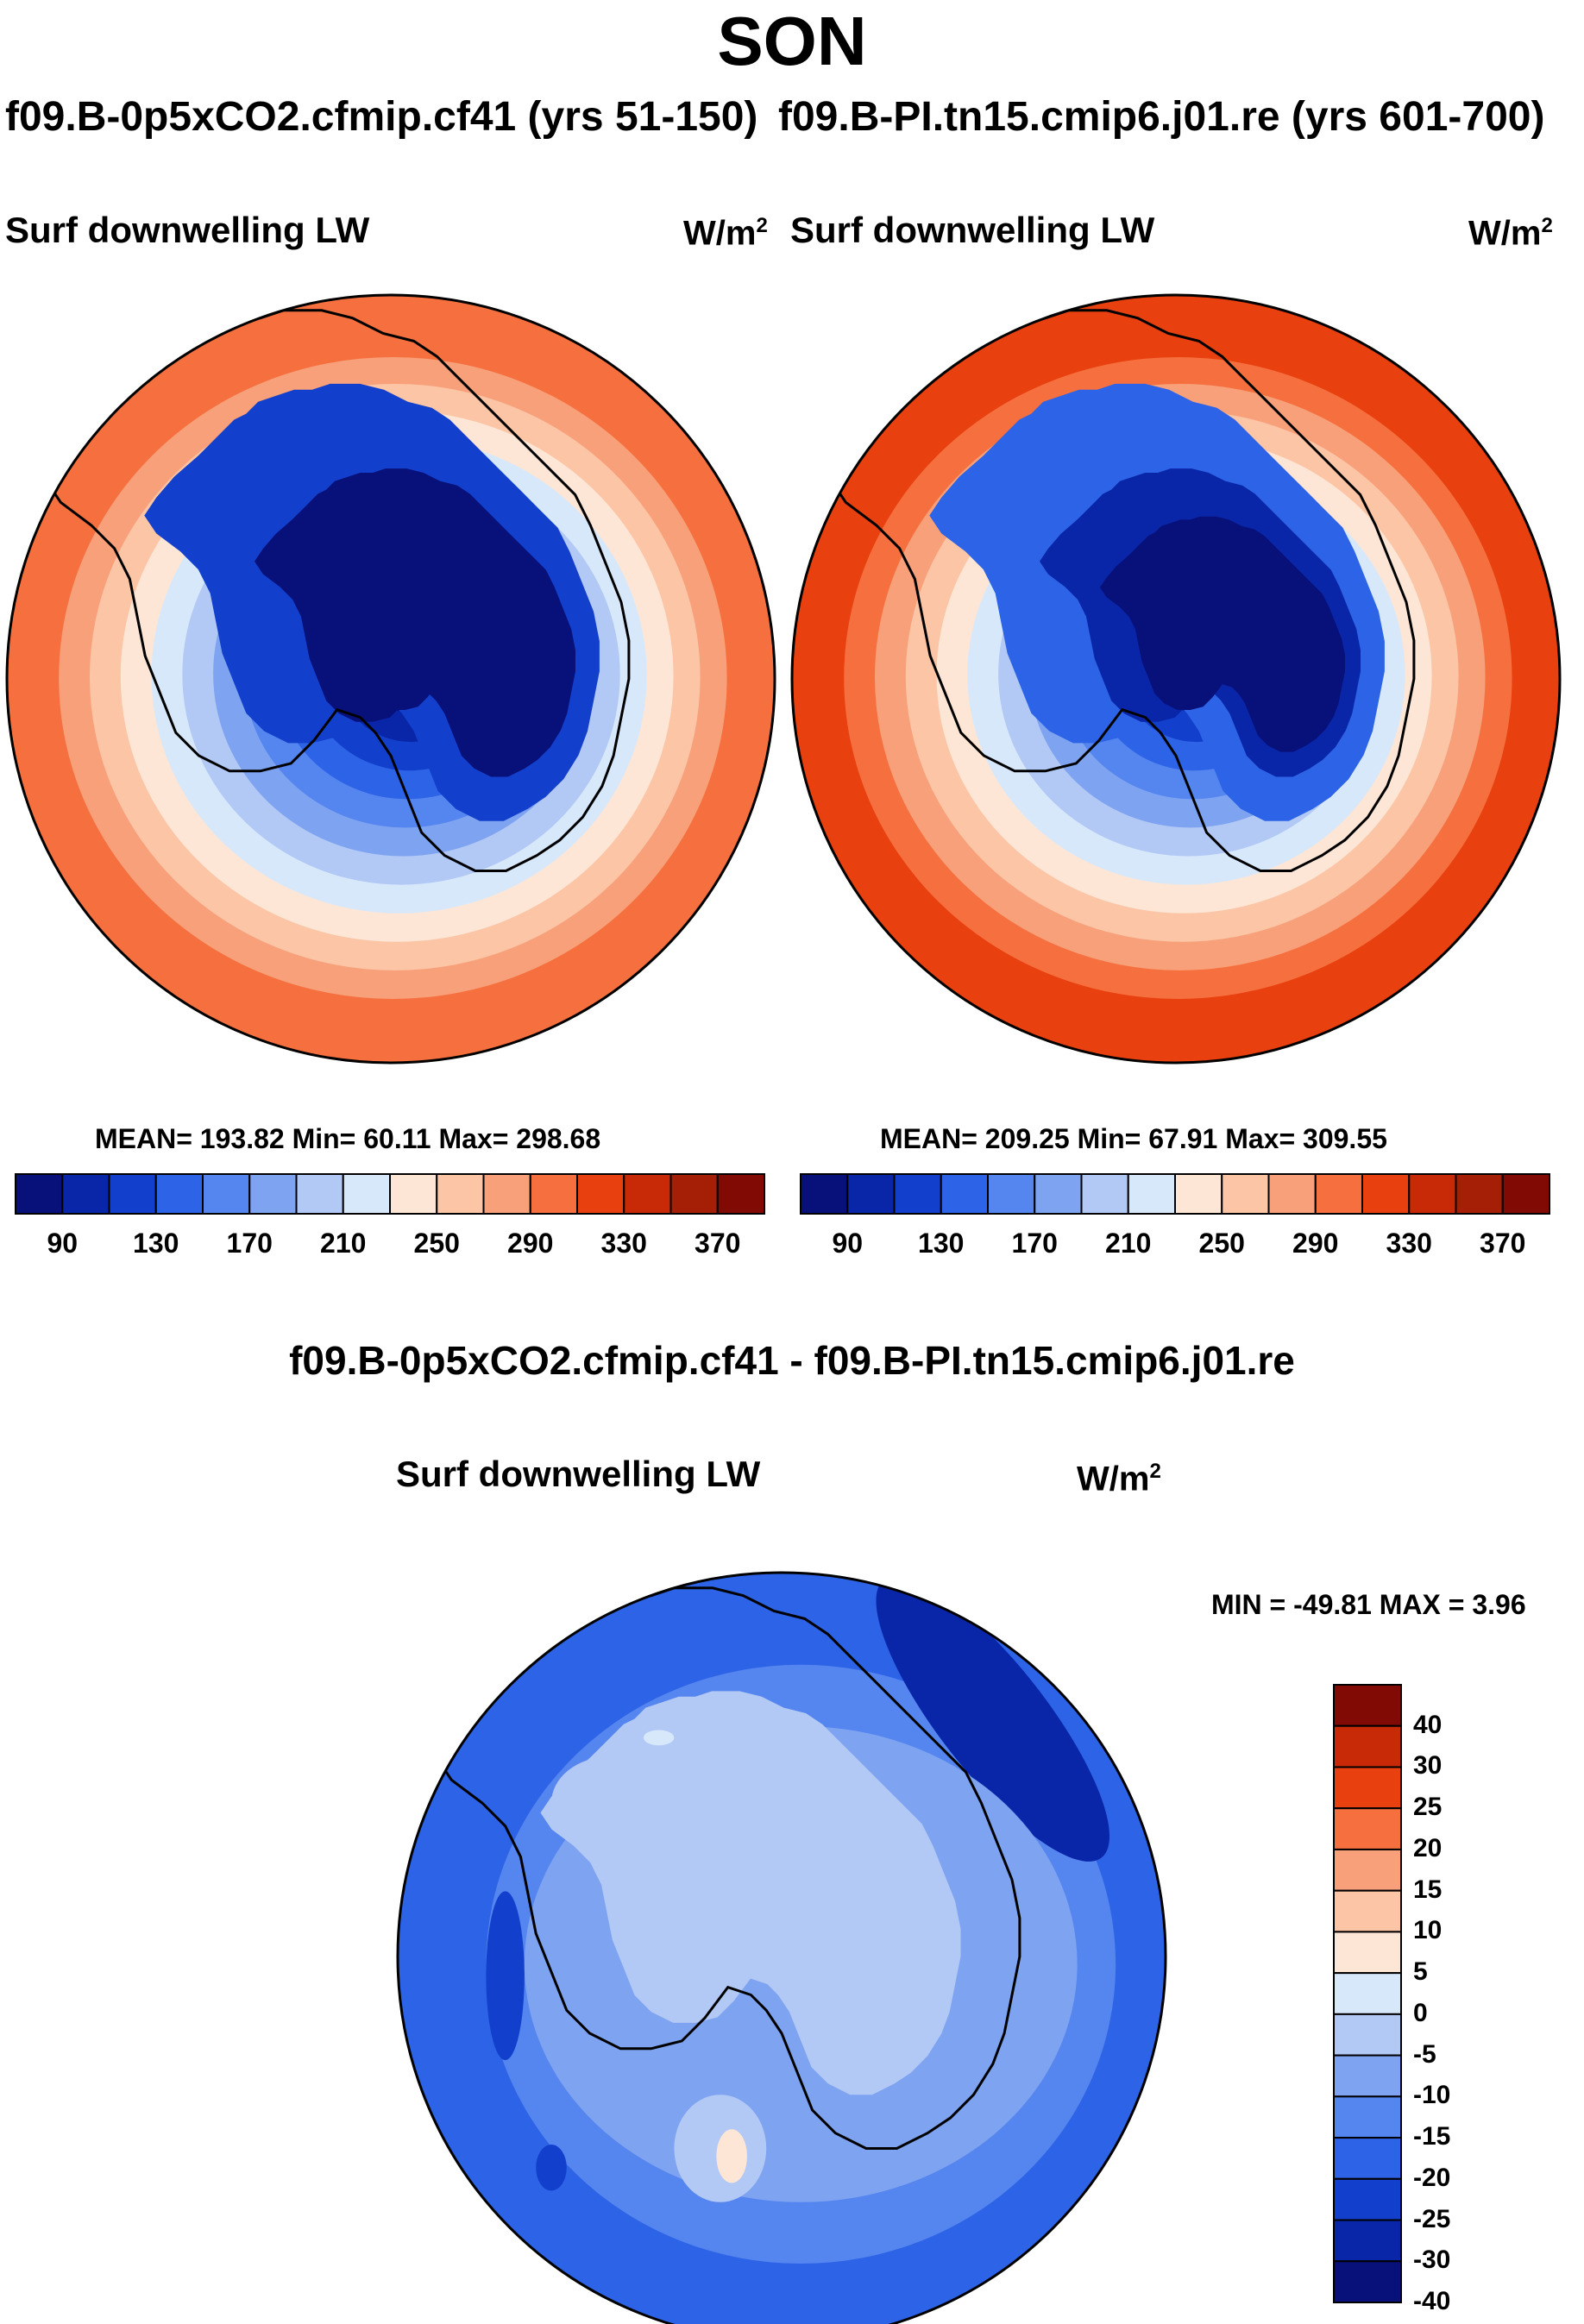  What do you see at coordinates (1162, 117) in the screenshot?
I see `case-label-right: f09.B-PI.tn15.cmip6.j01.re (yrs 601-700)` at bounding box center [1162, 117].